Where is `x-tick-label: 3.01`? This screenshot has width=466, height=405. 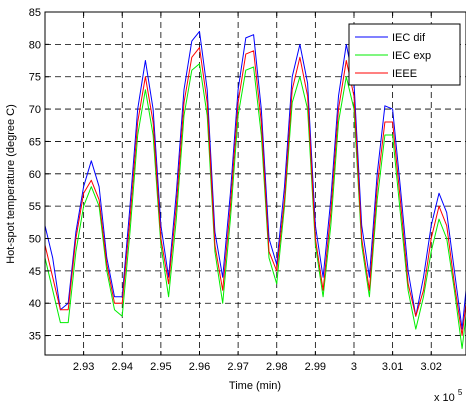 x-tick-label: 3.01 is located at coordinates (392, 367).